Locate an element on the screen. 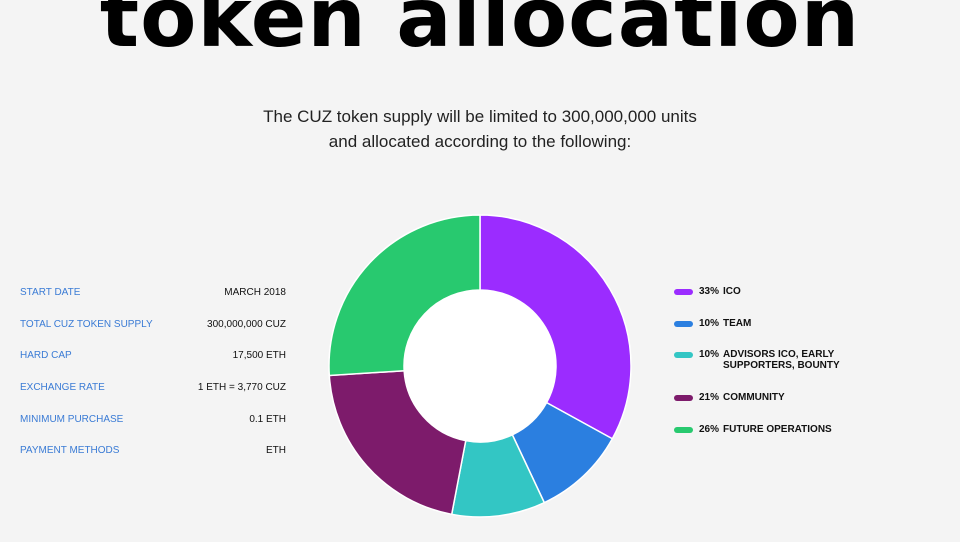 The image size is (960, 542). info-row-exchange-rate: EXCHANGE RATE 1 ETH = 3,770 CUZ is located at coordinates (155, 388).